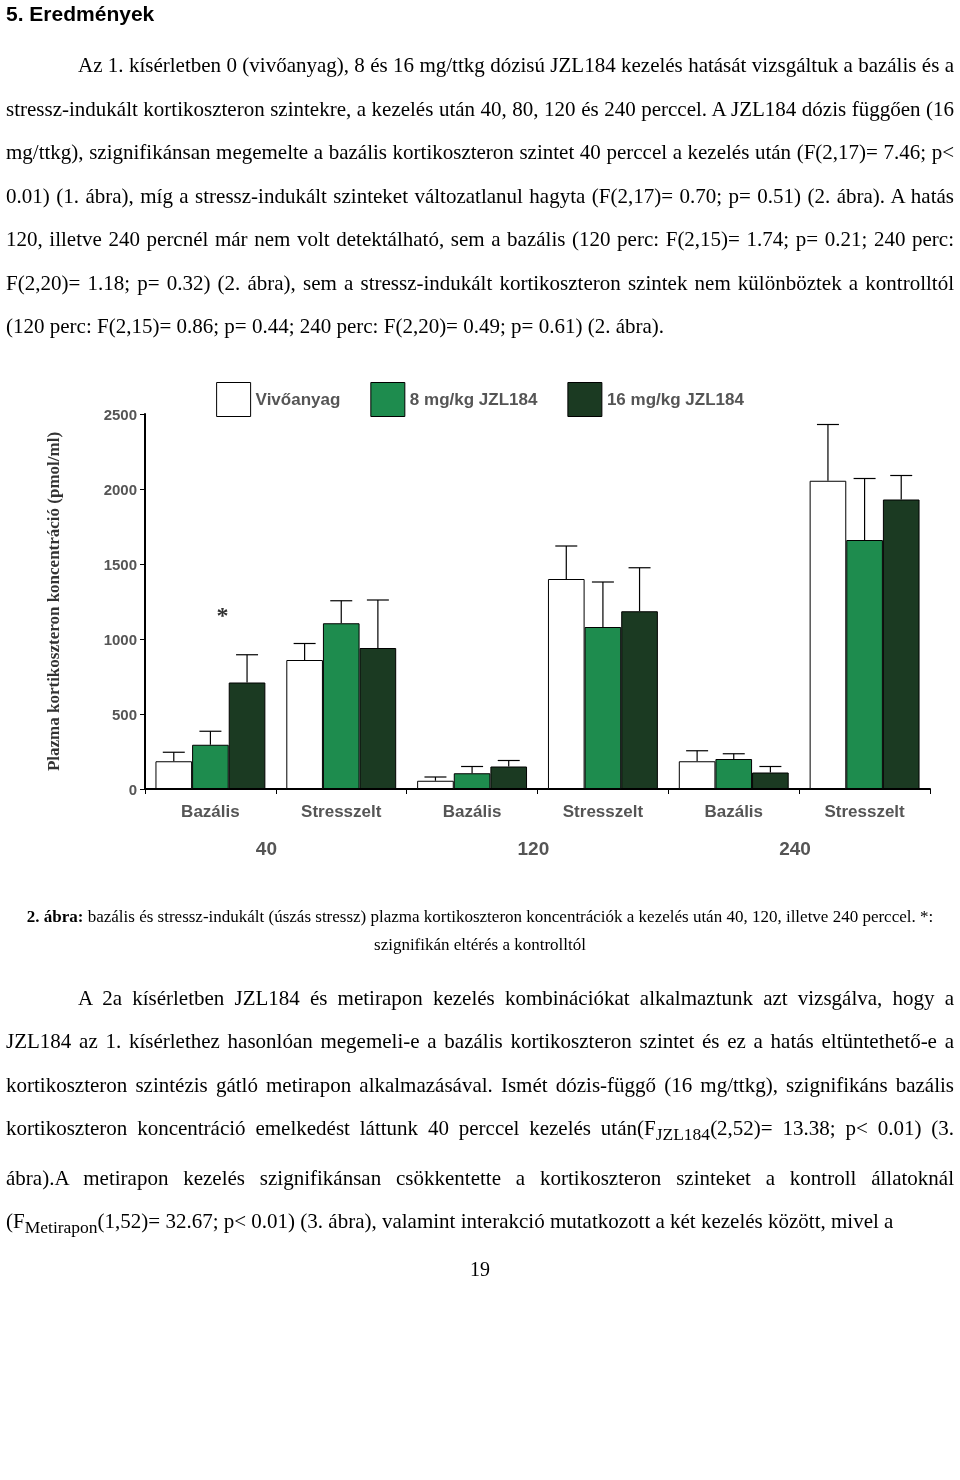  I want to click on annotation: *, so click(222, 614).